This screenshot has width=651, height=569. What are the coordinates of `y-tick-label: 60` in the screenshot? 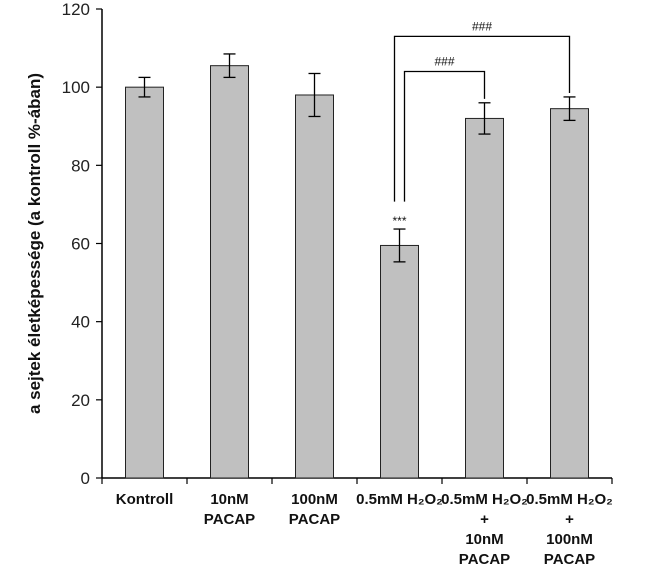 It's located at (80, 244).